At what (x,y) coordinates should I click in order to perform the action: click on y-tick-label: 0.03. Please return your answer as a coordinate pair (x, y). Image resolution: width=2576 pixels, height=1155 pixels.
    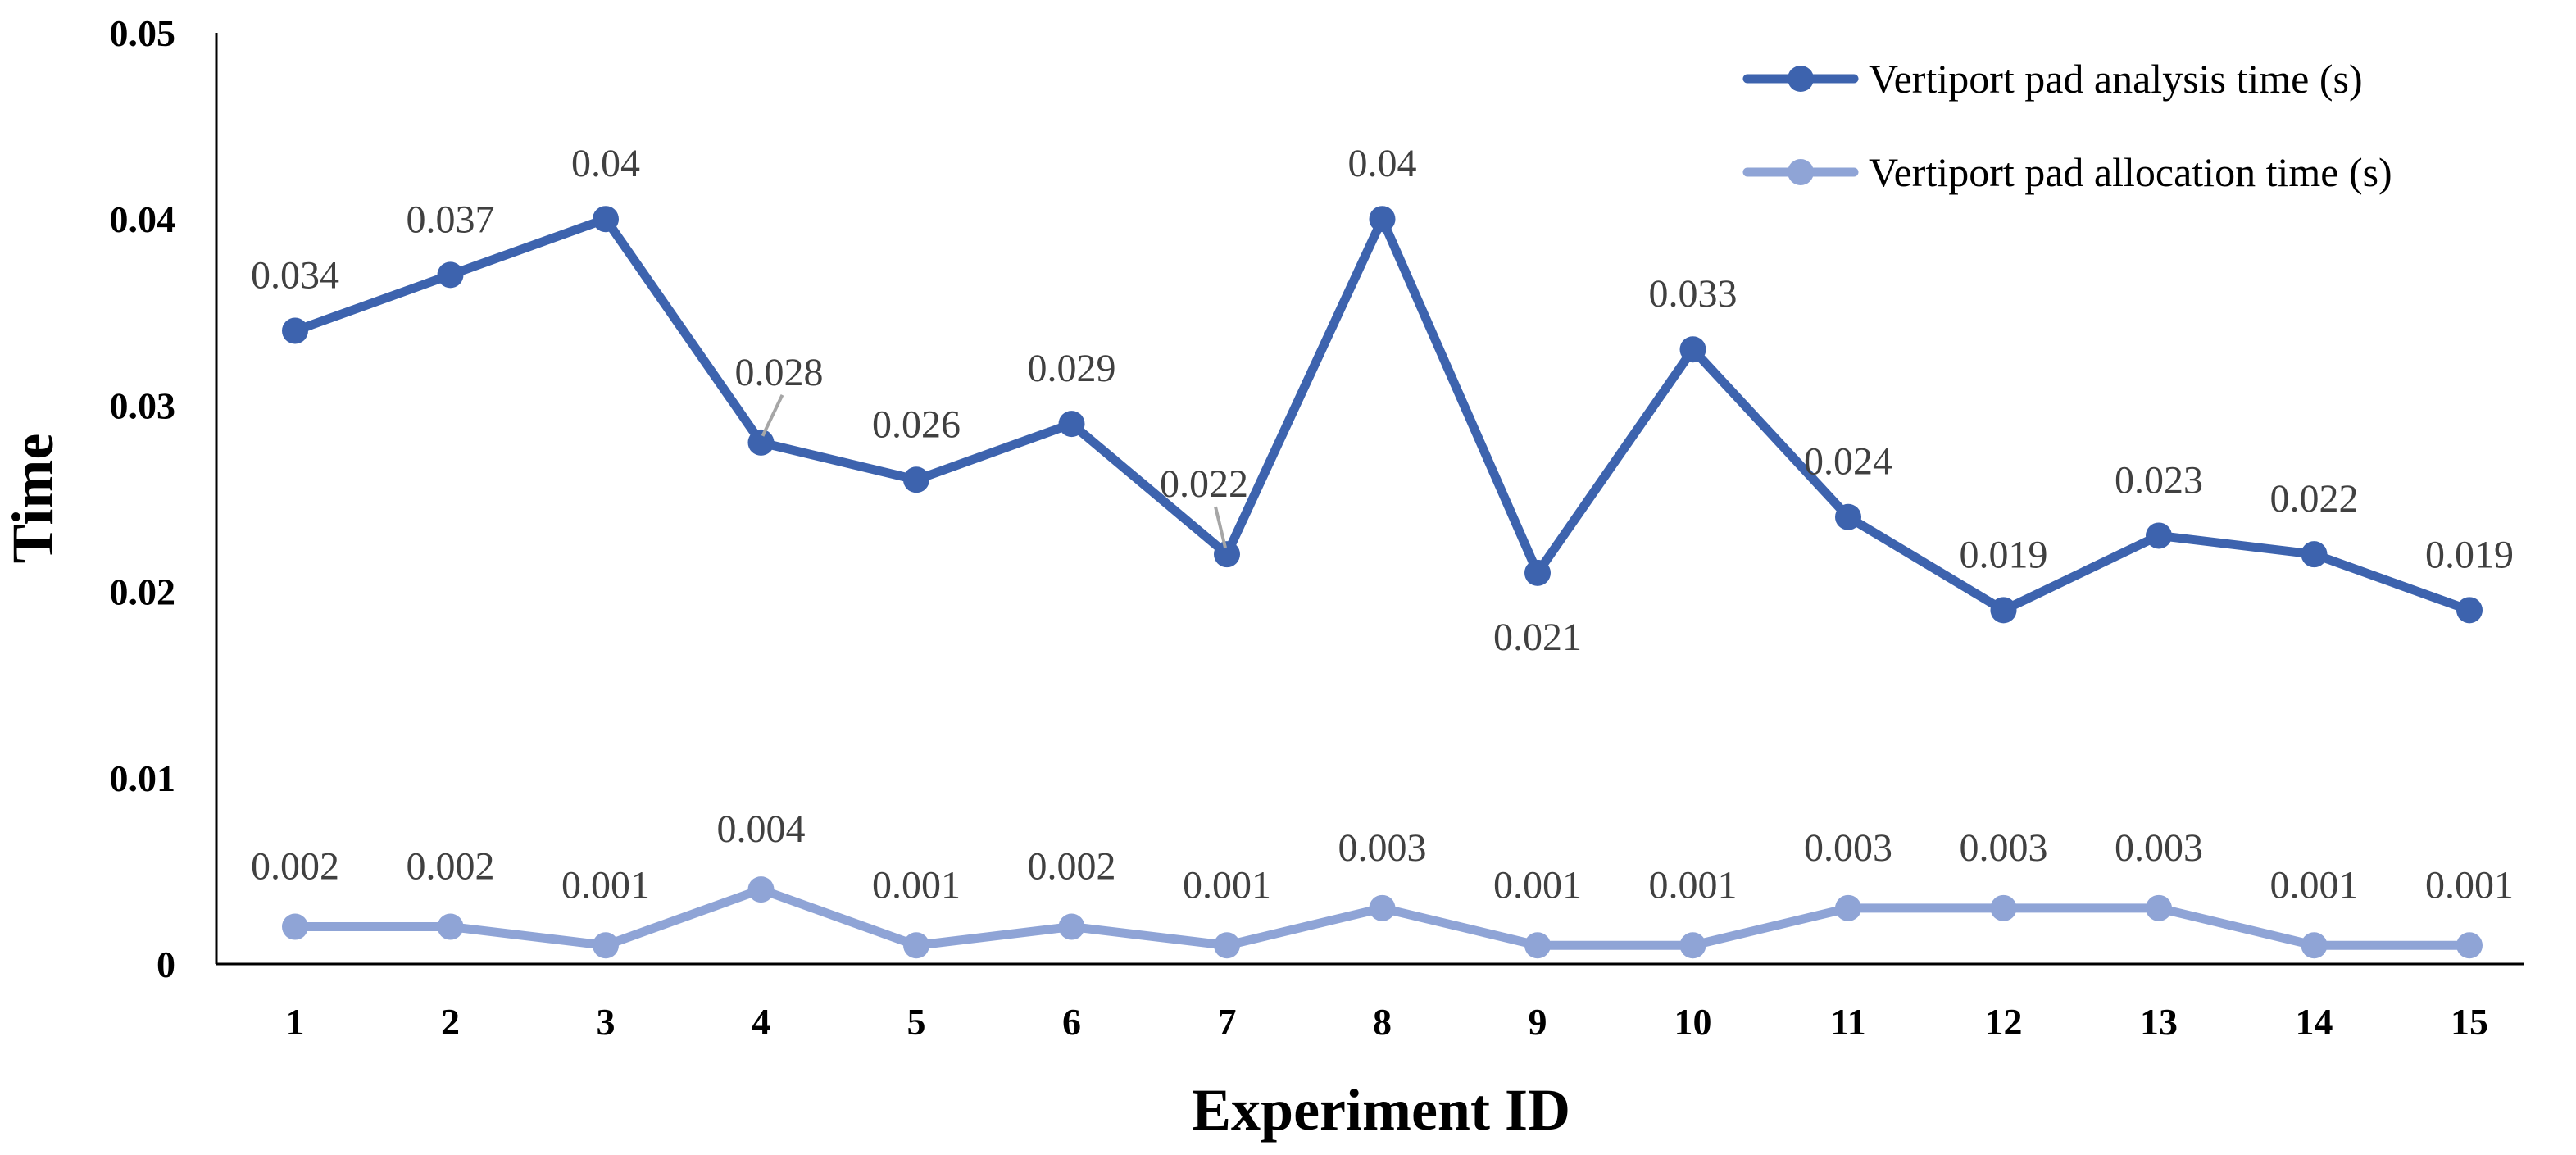
    Looking at the image, I should click on (143, 405).